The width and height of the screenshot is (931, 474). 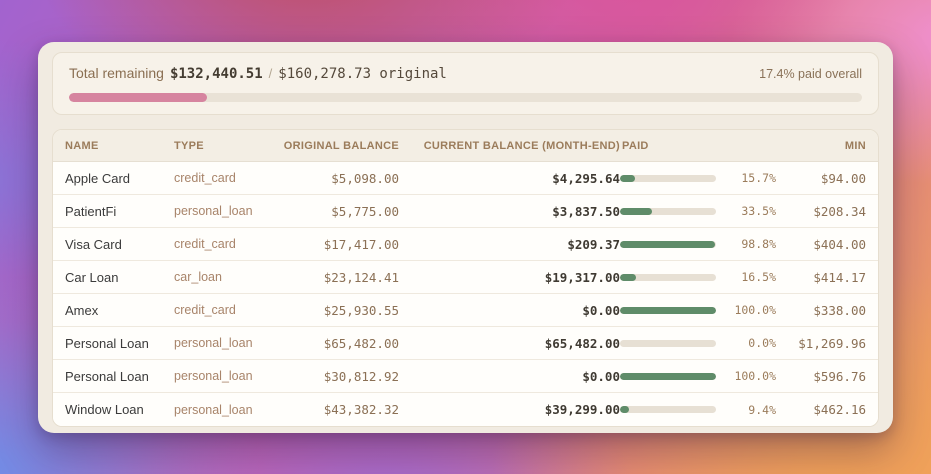 I want to click on cell-paid: 98.8%, so click(x=706, y=244).